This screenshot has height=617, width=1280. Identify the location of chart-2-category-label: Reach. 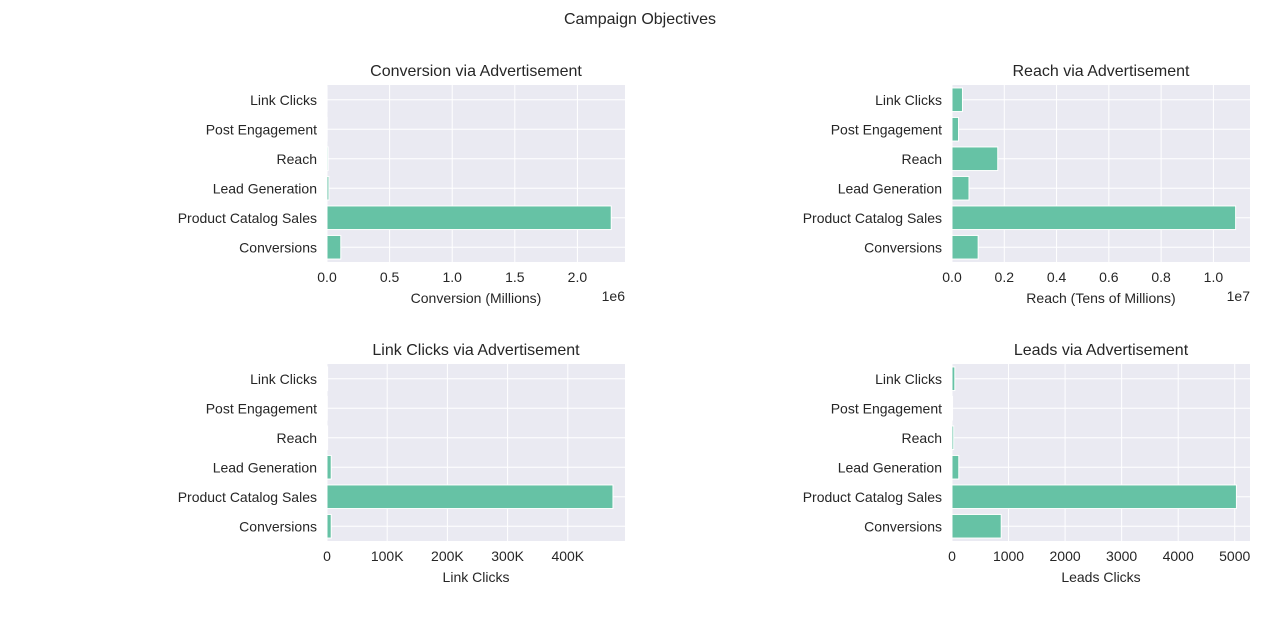
(922, 159).